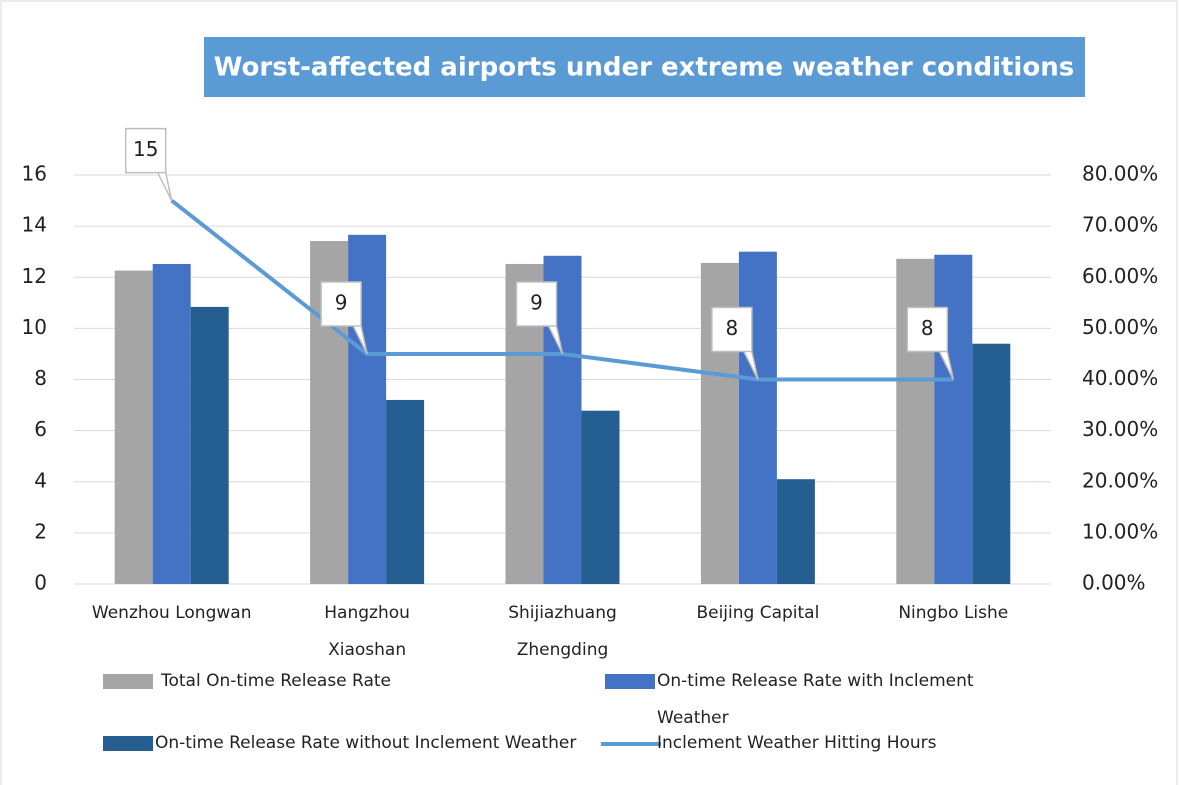 This screenshot has height=785, width=1180. Describe the element at coordinates (797, 743) in the screenshot. I see `legend-label: Inclement Weather Hitting Hours` at that location.